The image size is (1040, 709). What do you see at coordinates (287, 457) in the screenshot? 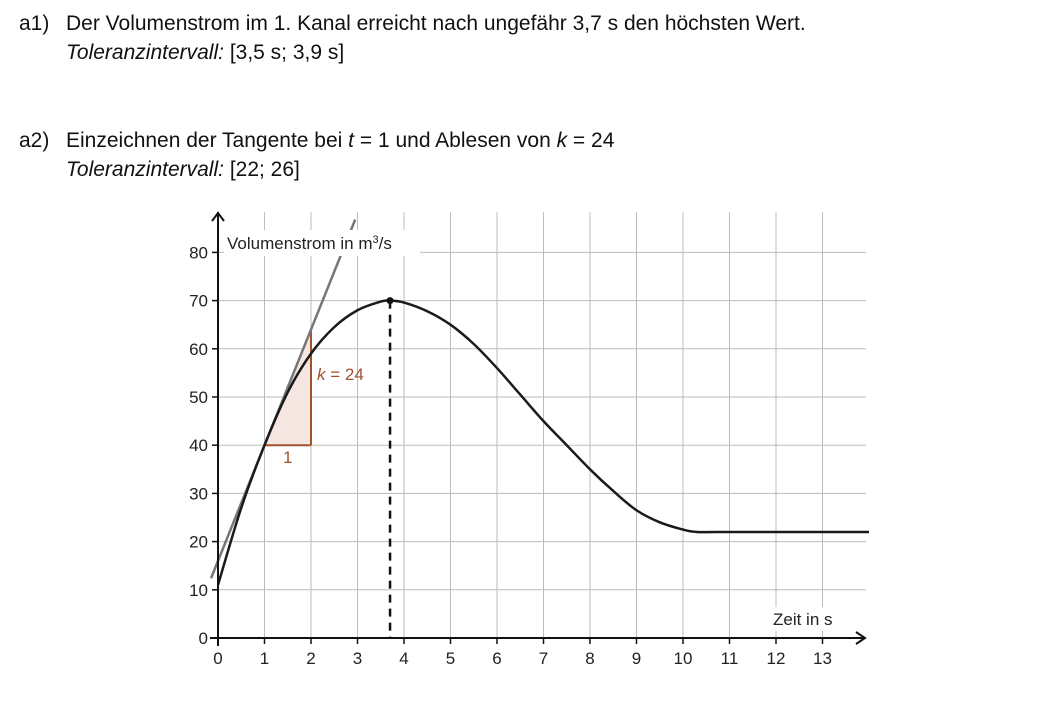
I see `slope-run-label: 1` at bounding box center [287, 457].